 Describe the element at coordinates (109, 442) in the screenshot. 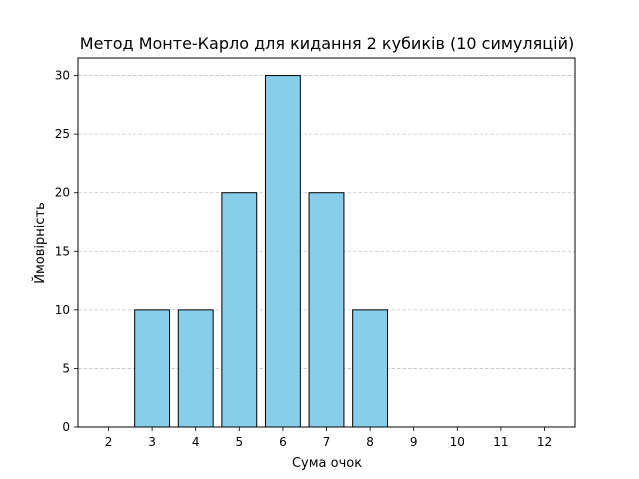

I see `x-tick-label: 2` at that location.